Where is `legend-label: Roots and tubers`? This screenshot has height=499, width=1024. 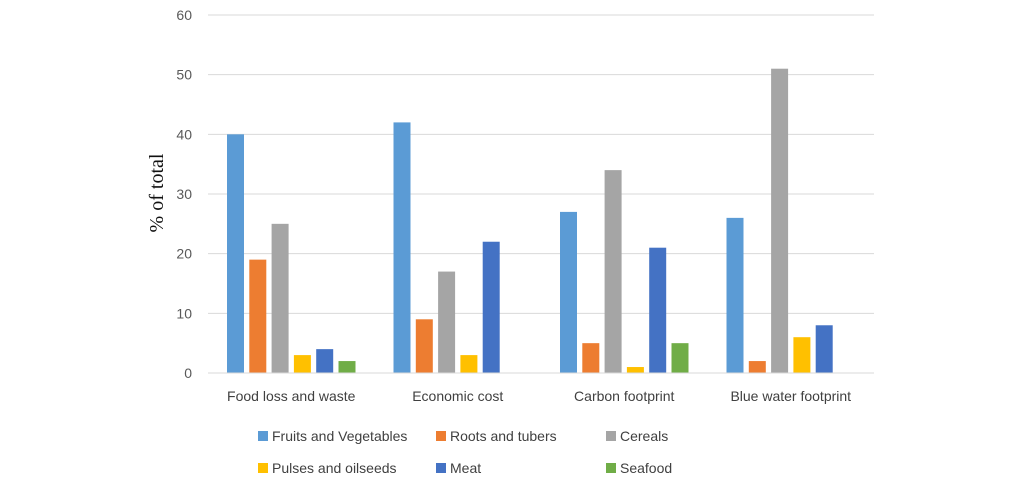 legend-label: Roots and tubers is located at coordinates (503, 436).